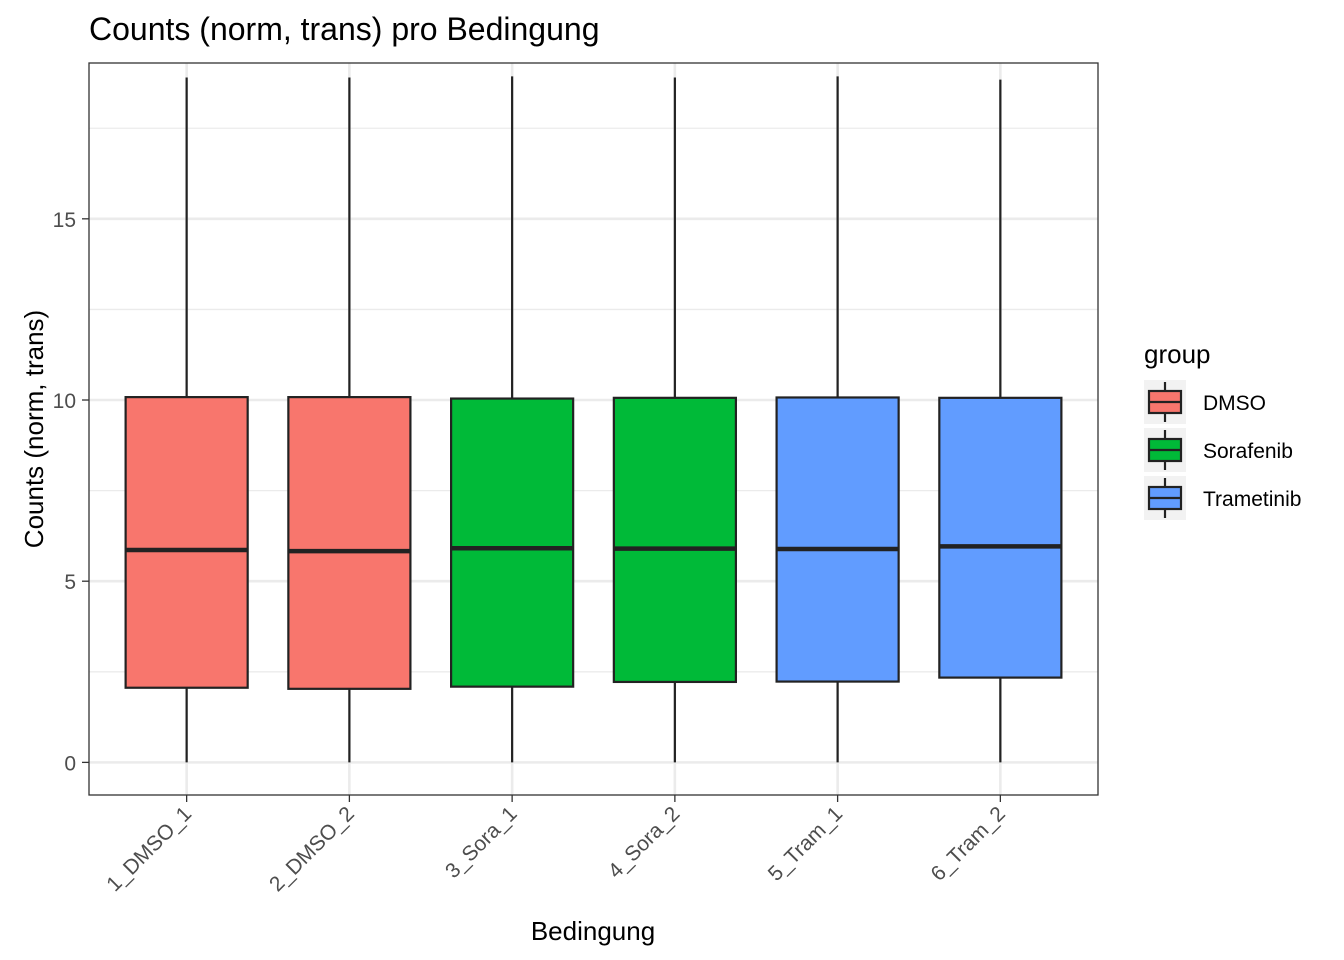  I want to click on x-tick-label: 3_Sora_1, so click(481, 842).